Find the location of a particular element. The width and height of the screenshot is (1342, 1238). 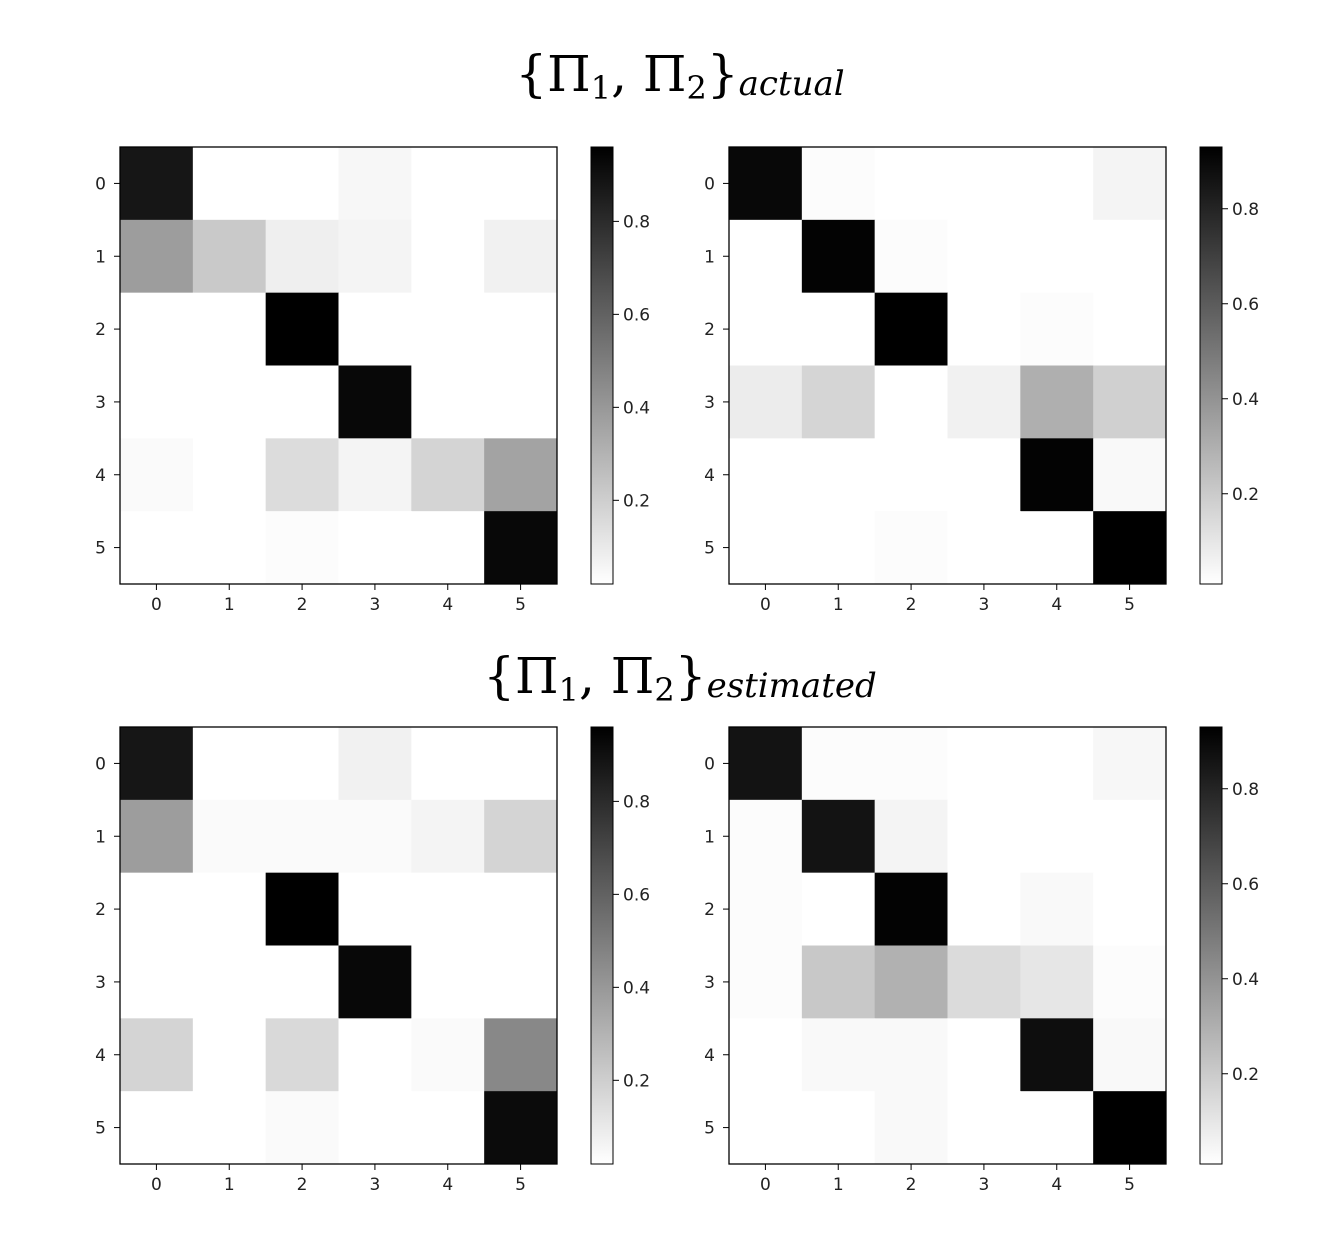

title-estimated-close: } is located at coordinates (691, 676).